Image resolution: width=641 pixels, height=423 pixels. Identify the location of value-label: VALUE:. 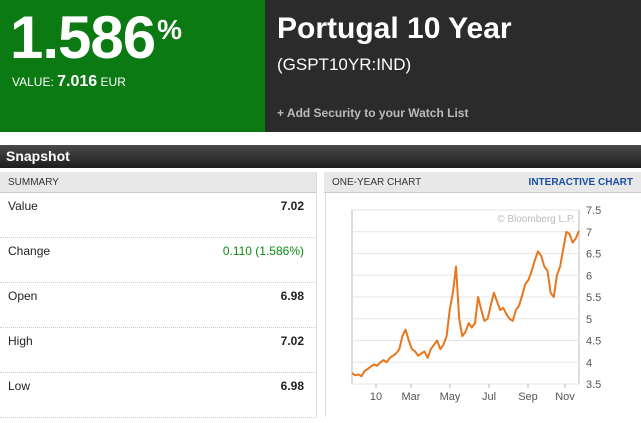
(33, 82).